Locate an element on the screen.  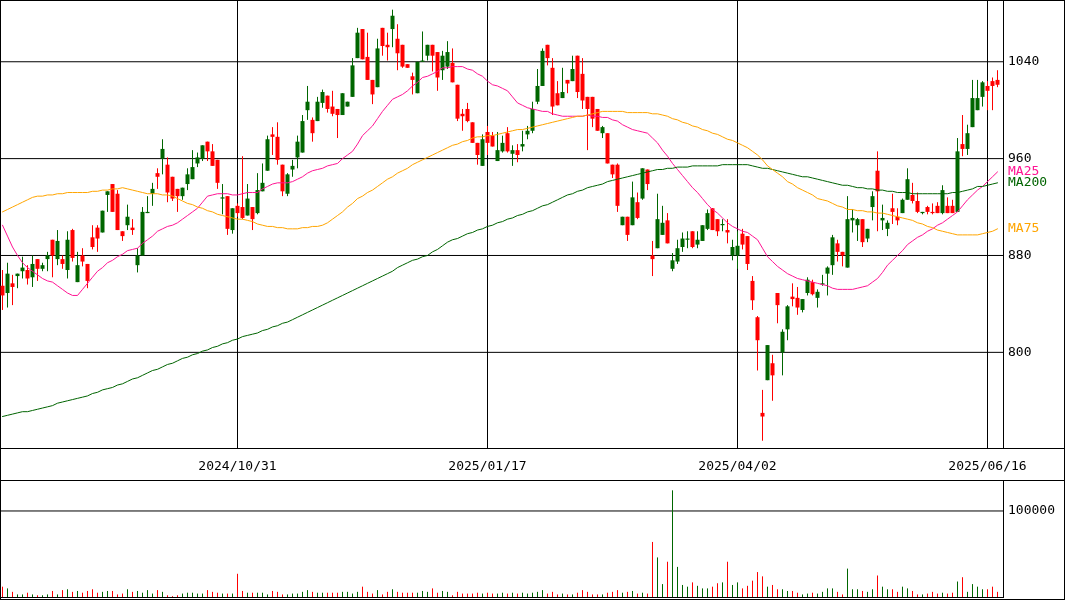
x-tick-label: 2025/01/17 is located at coordinates (487, 465).